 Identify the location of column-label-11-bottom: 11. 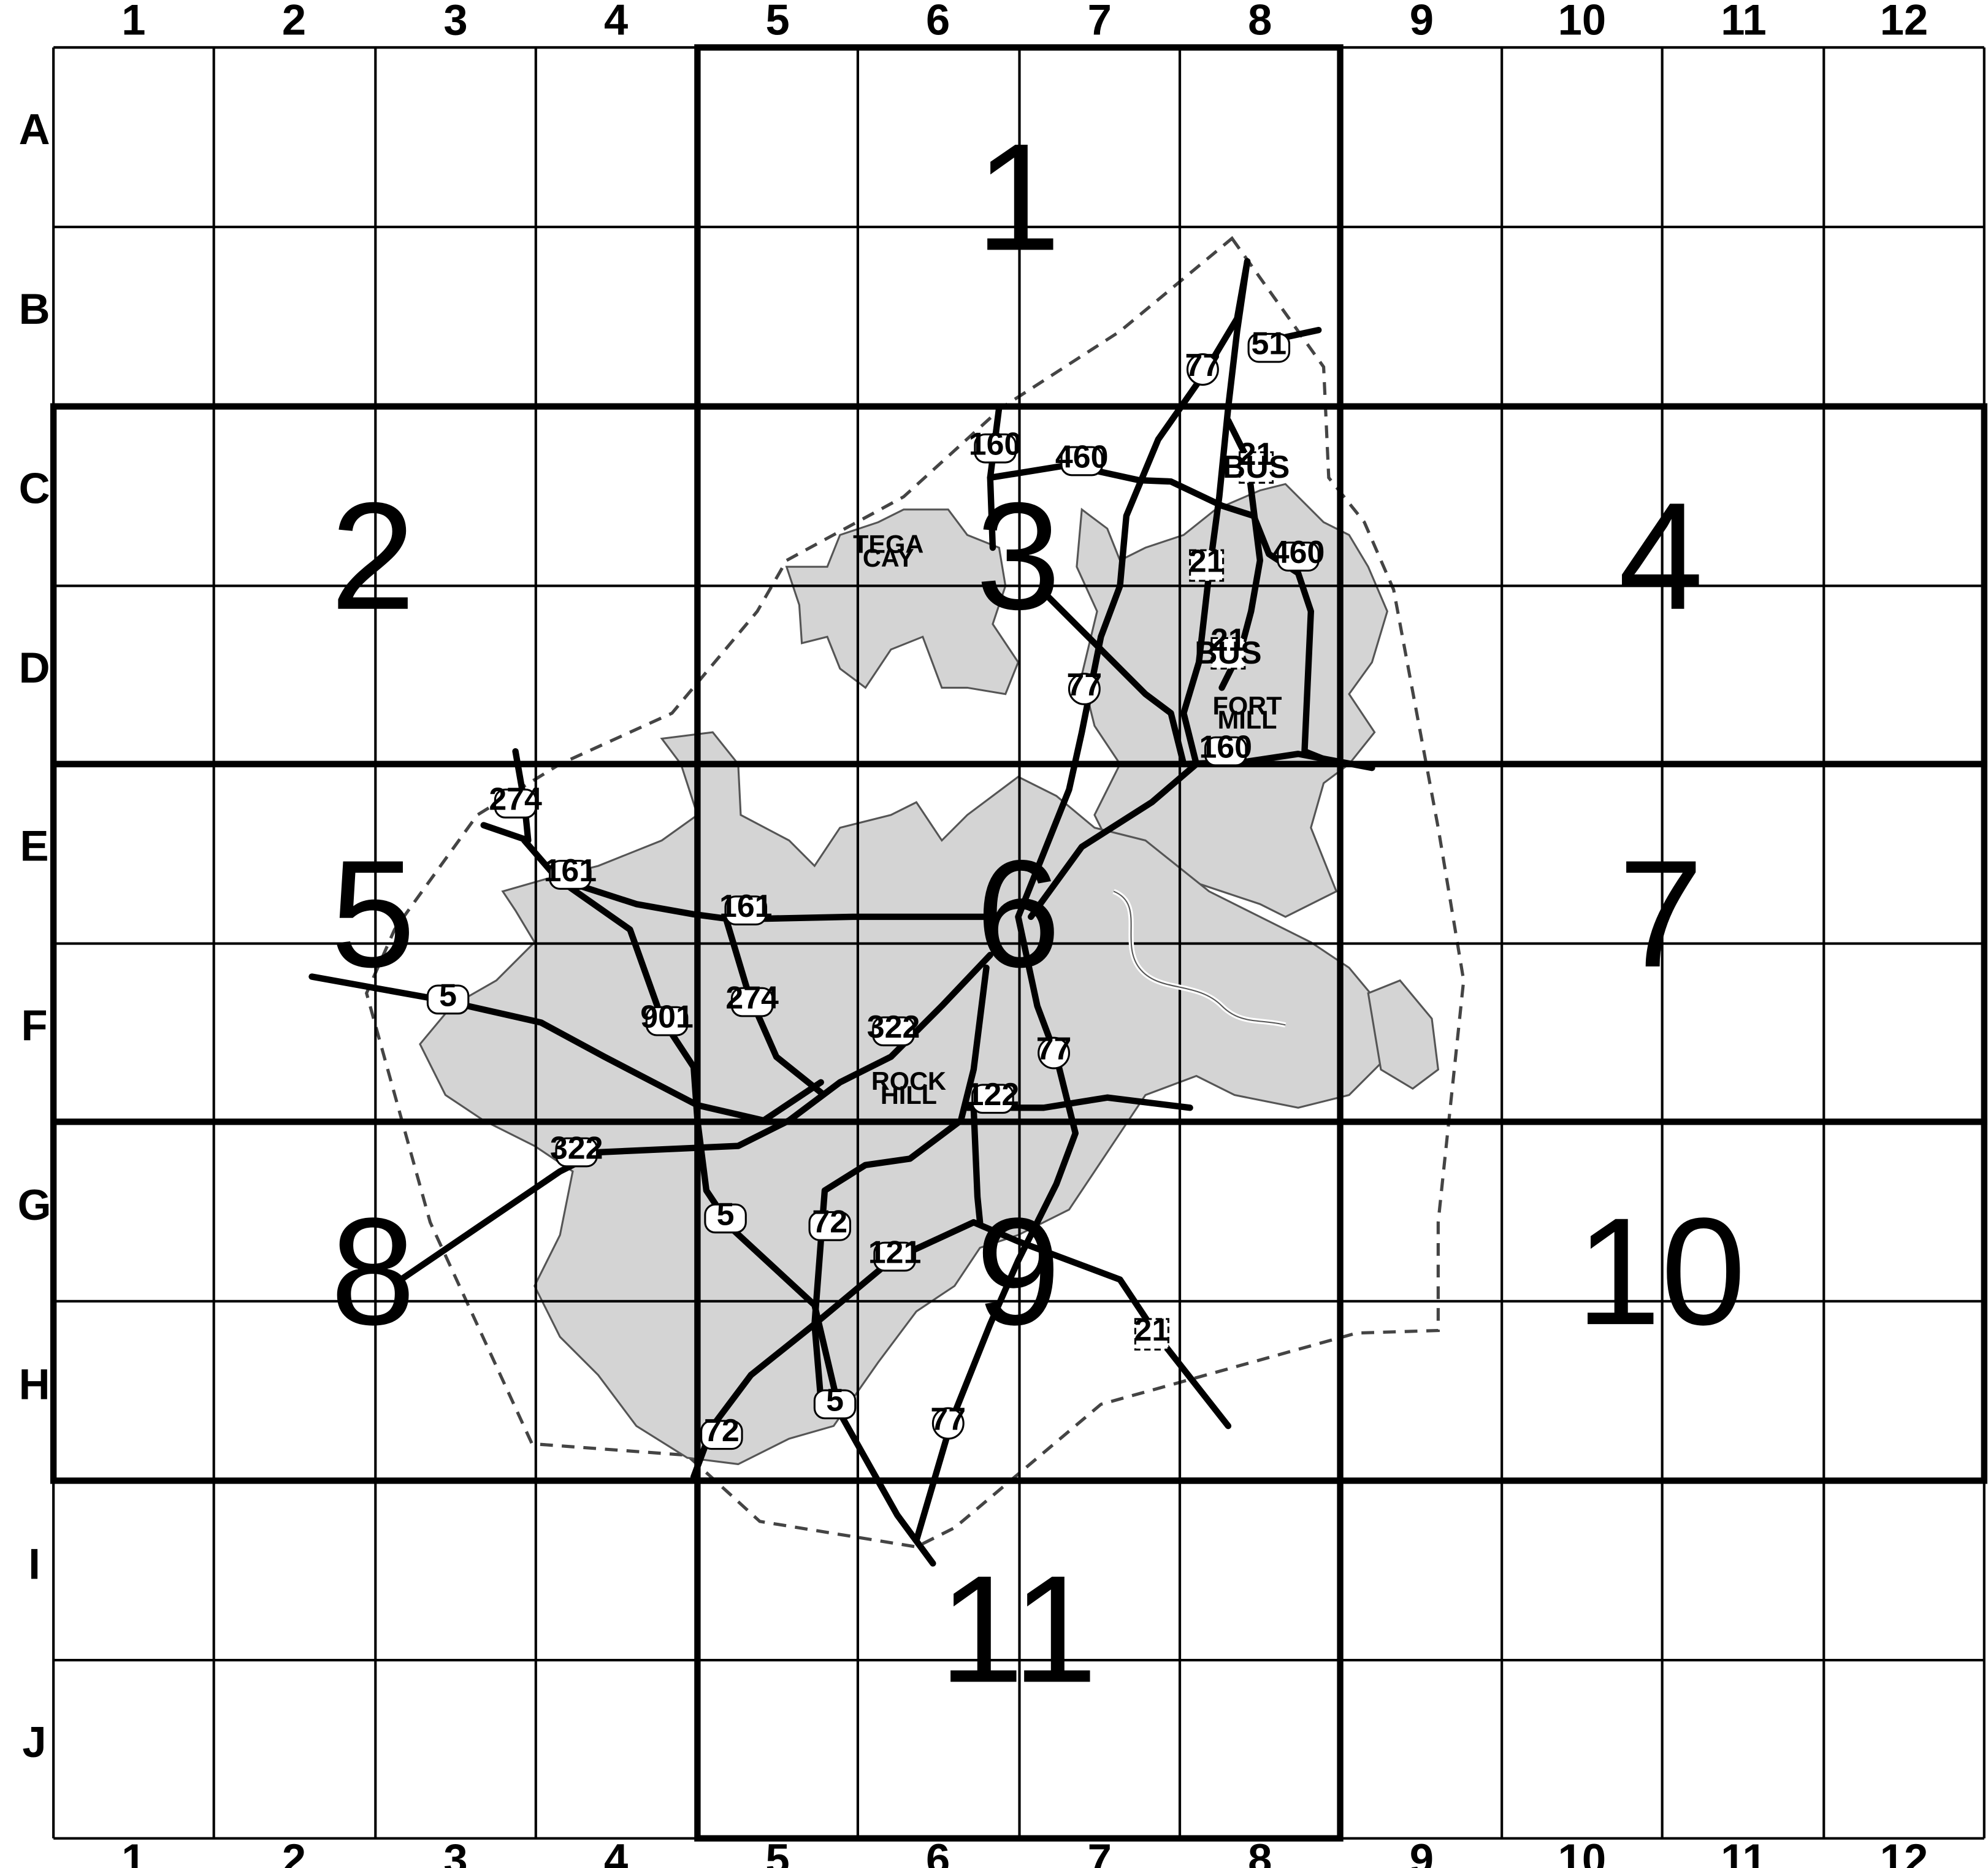
(1744, 1852).